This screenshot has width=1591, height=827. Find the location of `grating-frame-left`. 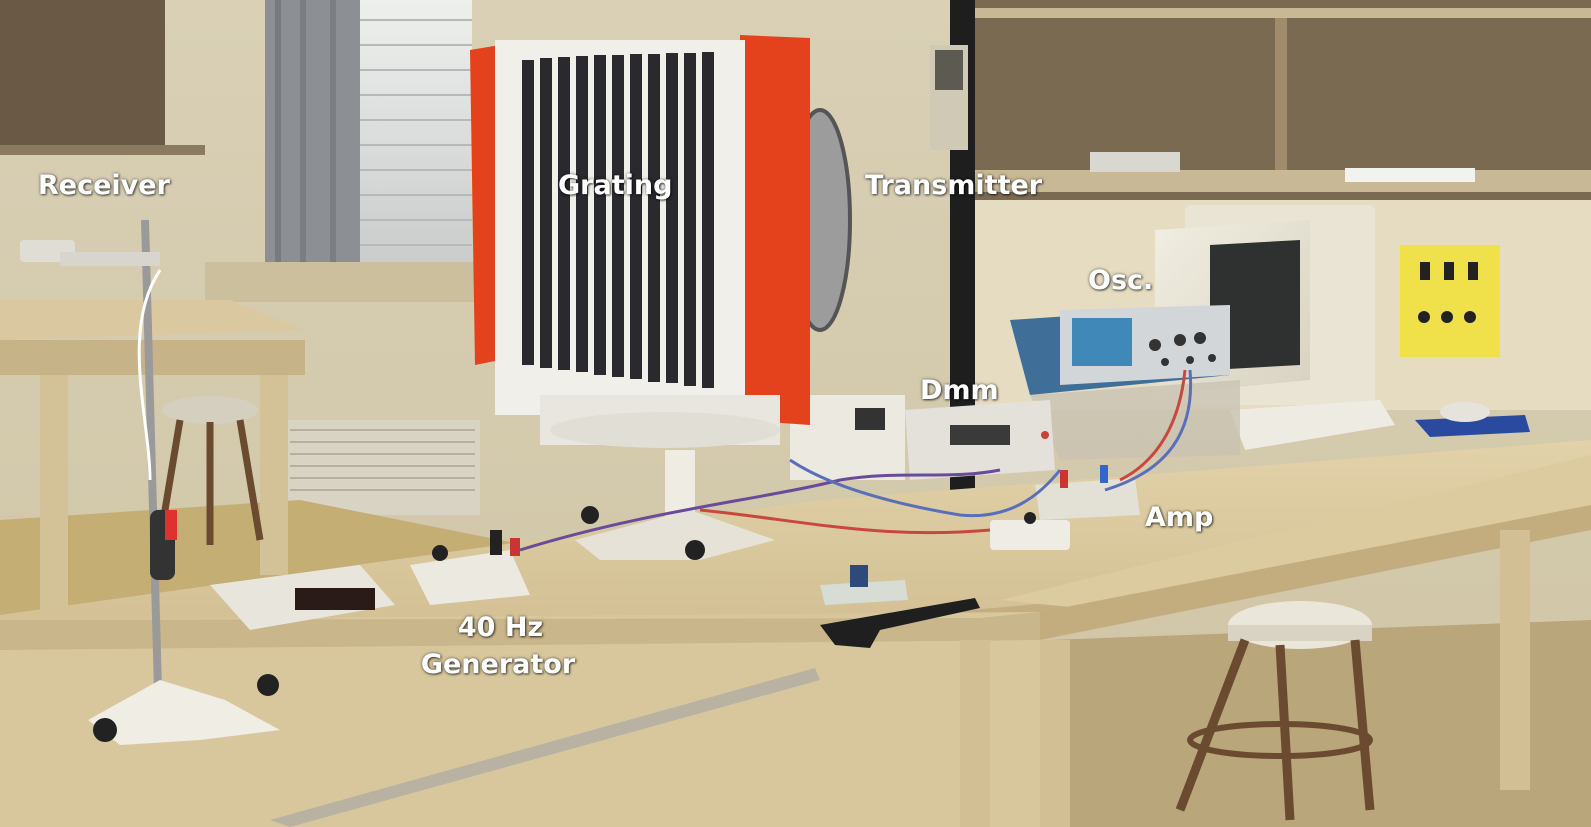

grating-frame-left is located at coordinates (485, 205).